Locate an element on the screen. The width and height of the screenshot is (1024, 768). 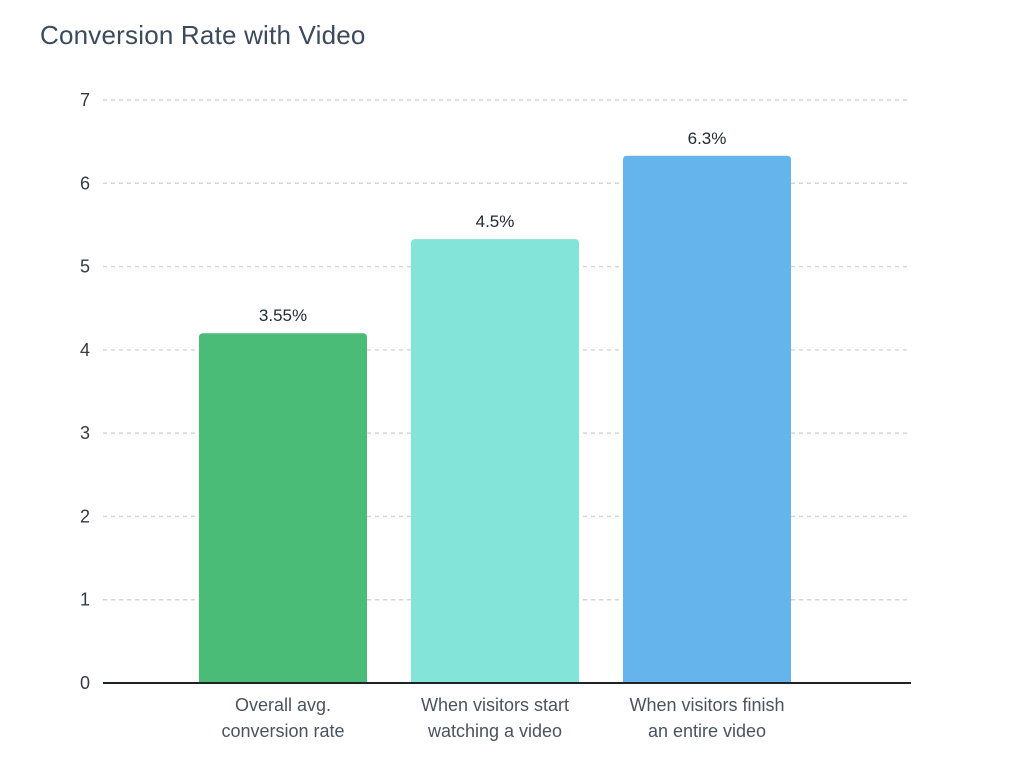
x-tick-label: an entire video is located at coordinates (707, 731).